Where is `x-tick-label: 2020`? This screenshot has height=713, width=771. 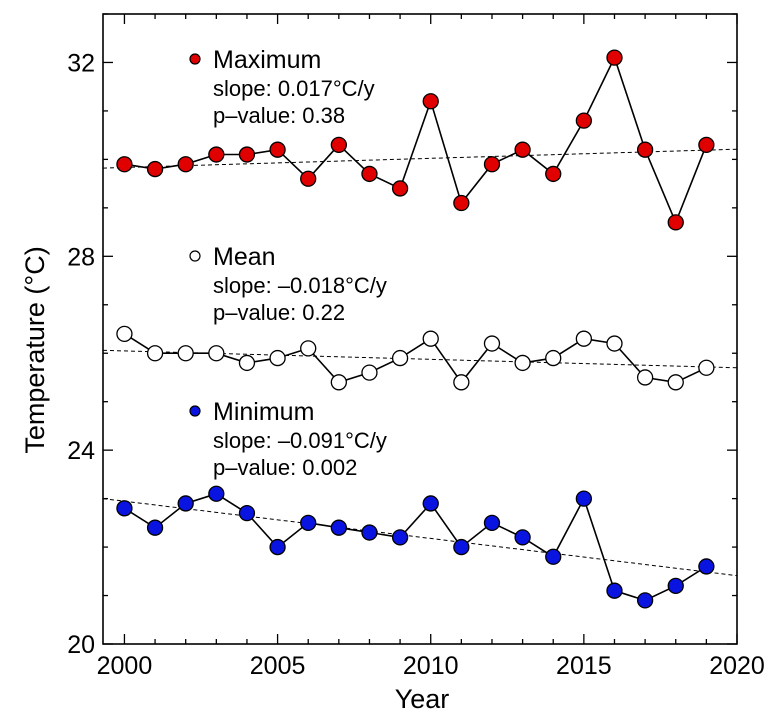 x-tick-label: 2020 is located at coordinates (737, 666).